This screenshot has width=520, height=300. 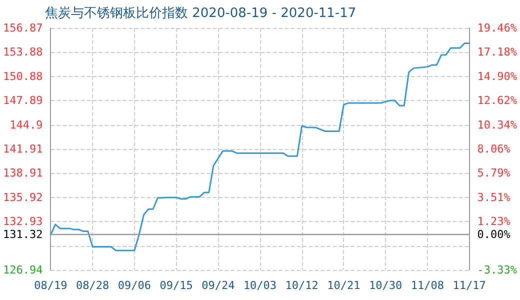 I want to click on y2-tick-label: 8.06%, so click(x=494, y=149).